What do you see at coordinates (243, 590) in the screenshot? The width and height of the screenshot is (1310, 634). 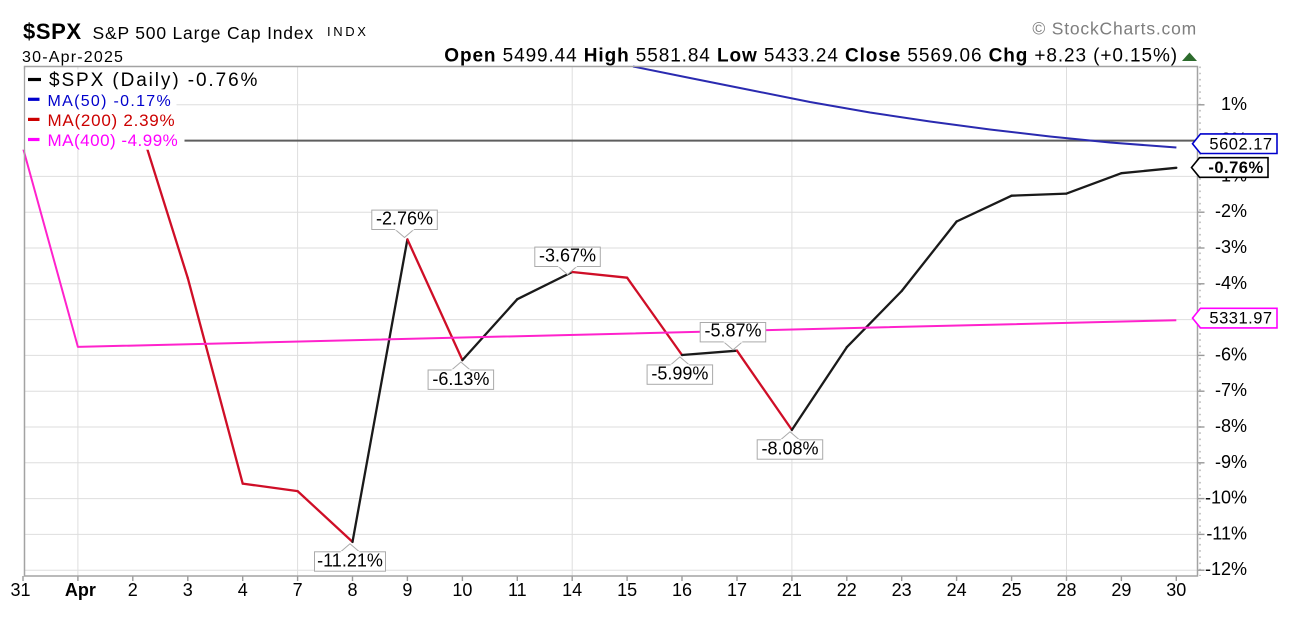 I see `svg-text: 4` at bounding box center [243, 590].